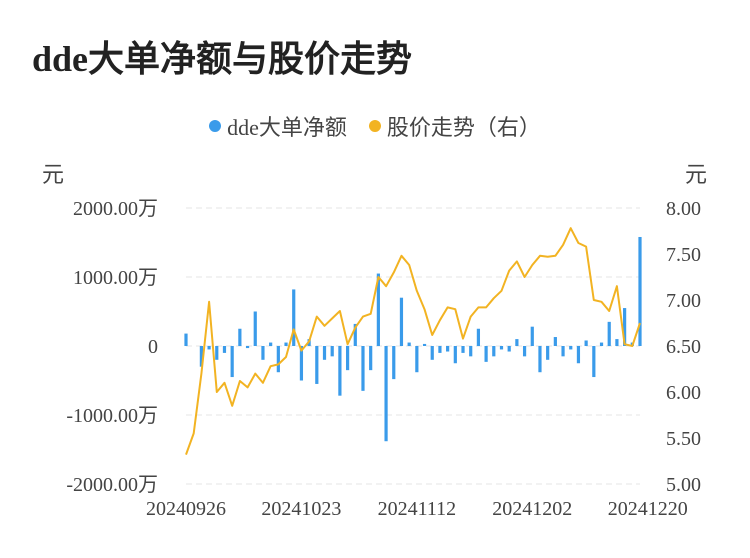 The height and width of the screenshot is (558, 750). Describe the element at coordinates (683, 485) in the screenshot. I see `right-tick-label: 5.00` at that location.